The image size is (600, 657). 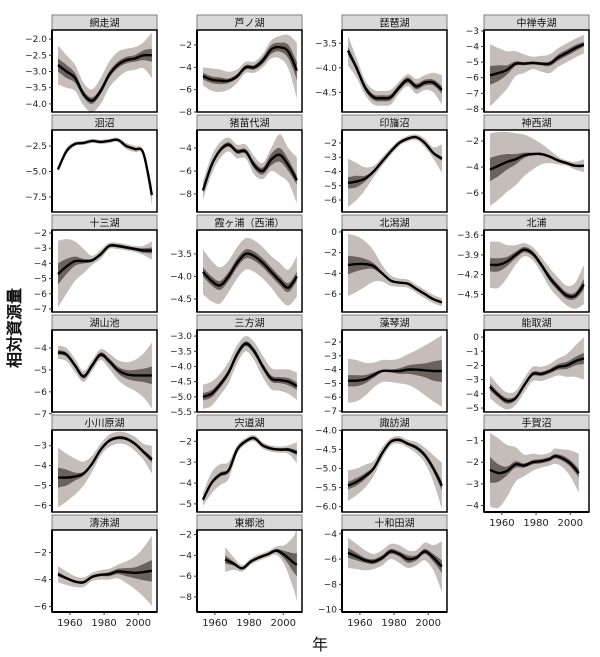 What do you see at coordinates (472, 94) in the screenshot?
I see `y-tick-label: −7` at bounding box center [472, 94].